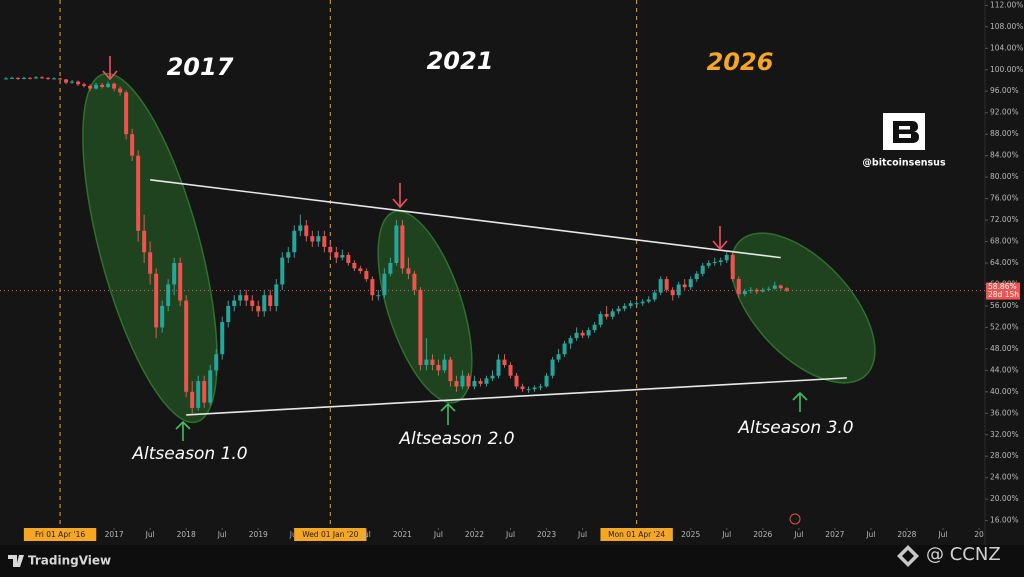 This screenshot has width=1024, height=577. I want to click on y-tick-label: 108.00%, so click(1006, 26).